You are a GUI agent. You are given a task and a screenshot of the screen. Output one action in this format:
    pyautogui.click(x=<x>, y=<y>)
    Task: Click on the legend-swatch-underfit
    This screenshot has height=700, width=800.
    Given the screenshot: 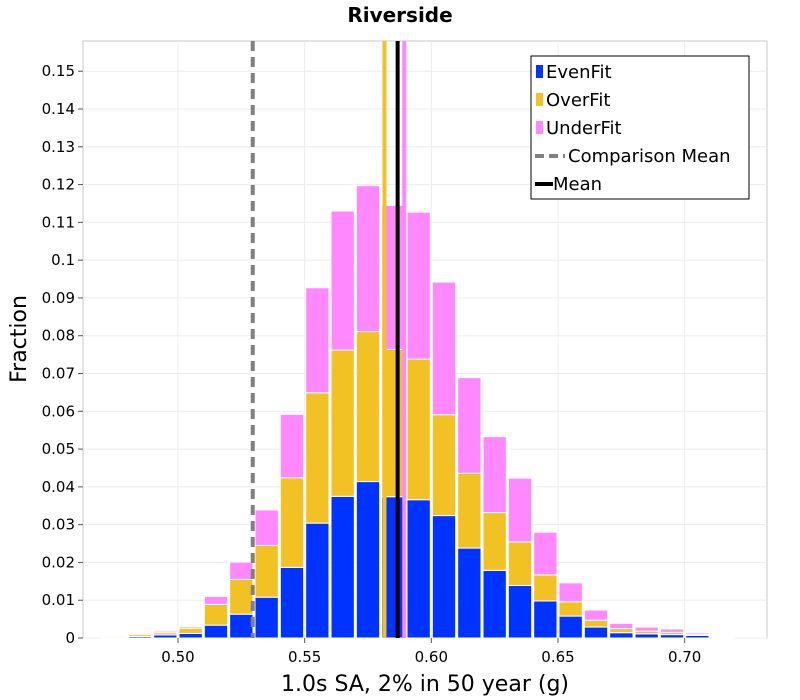 What is the action you would take?
    pyautogui.click(x=539, y=127)
    